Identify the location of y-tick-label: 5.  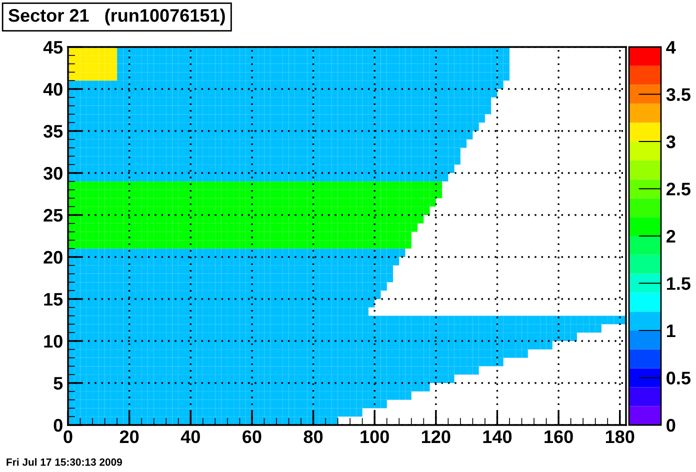
(58, 383).